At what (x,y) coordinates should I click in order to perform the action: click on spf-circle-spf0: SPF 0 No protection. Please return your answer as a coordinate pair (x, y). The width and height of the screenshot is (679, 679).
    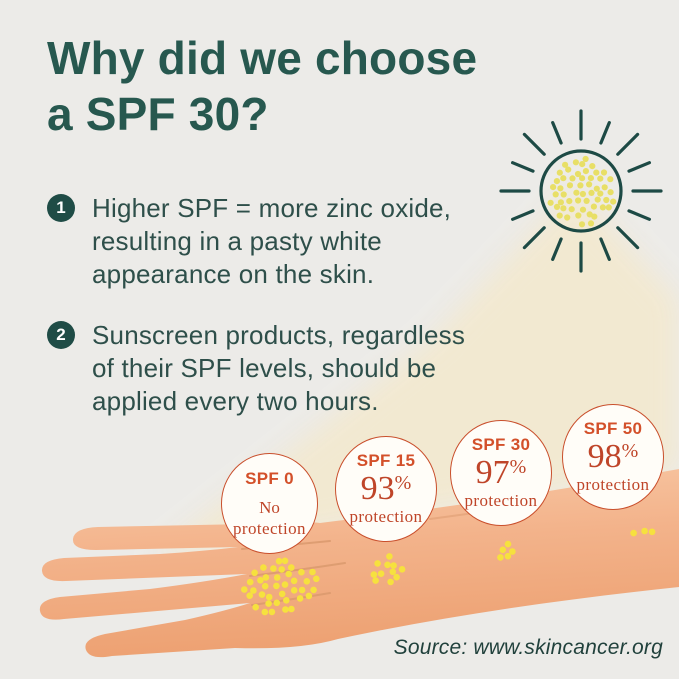
    Looking at the image, I should click on (269, 503).